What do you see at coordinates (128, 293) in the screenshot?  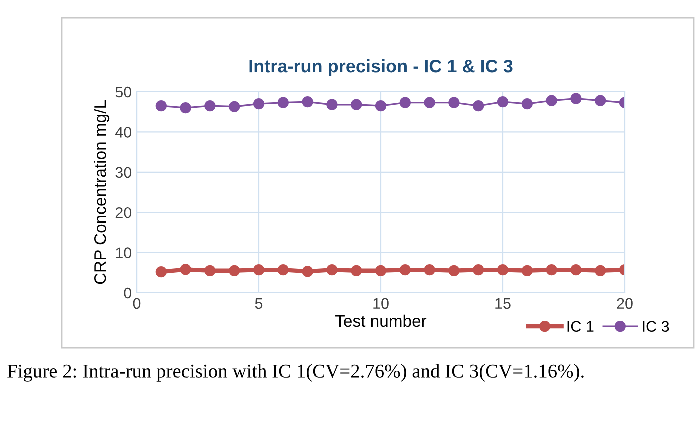 I see `y-tick-label: 0` at bounding box center [128, 293].